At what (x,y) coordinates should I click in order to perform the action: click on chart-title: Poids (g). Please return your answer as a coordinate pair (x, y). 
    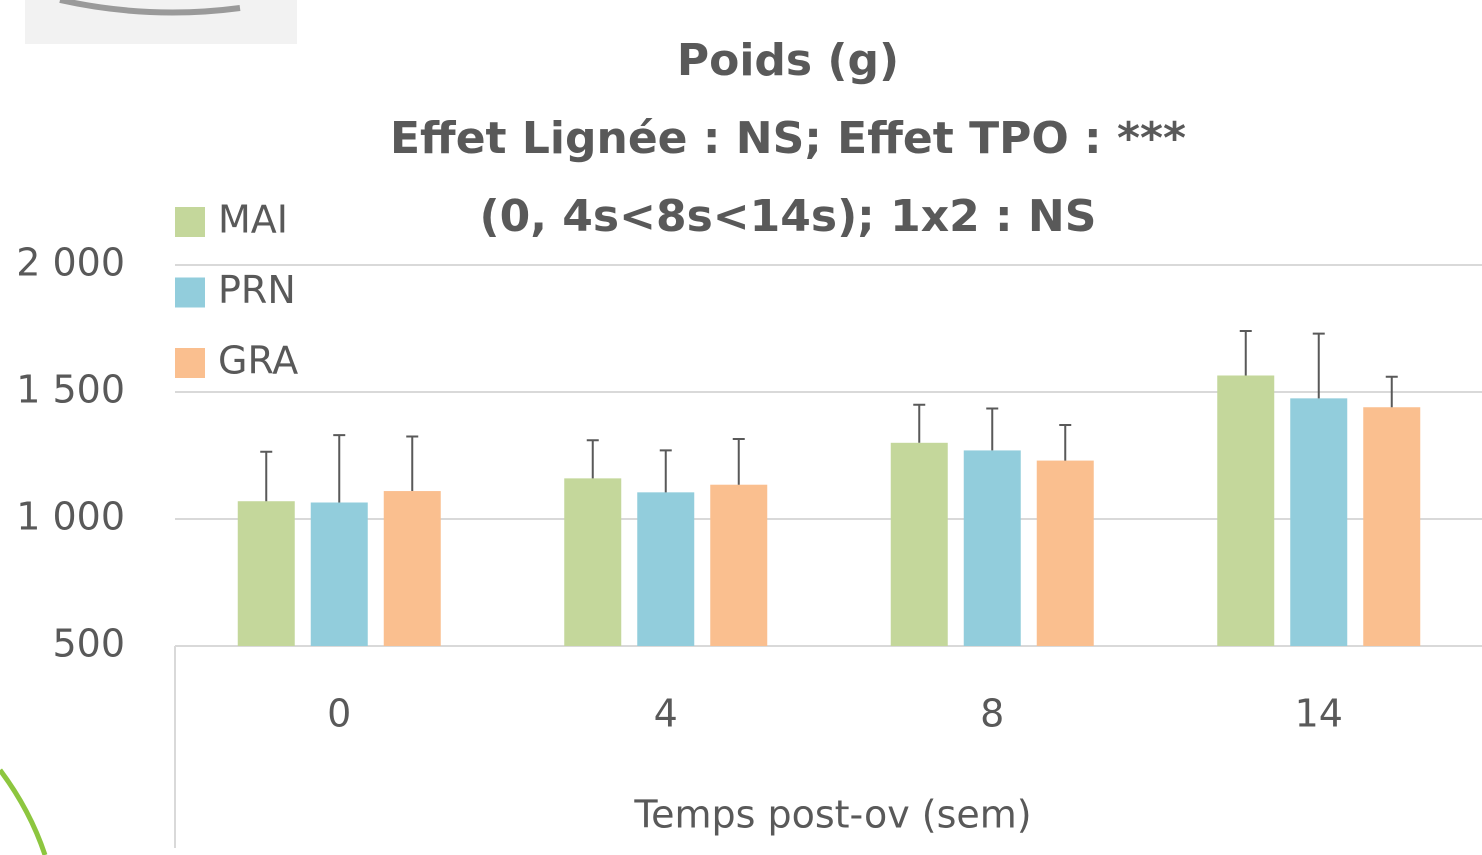
    Looking at the image, I should click on (788, 60).